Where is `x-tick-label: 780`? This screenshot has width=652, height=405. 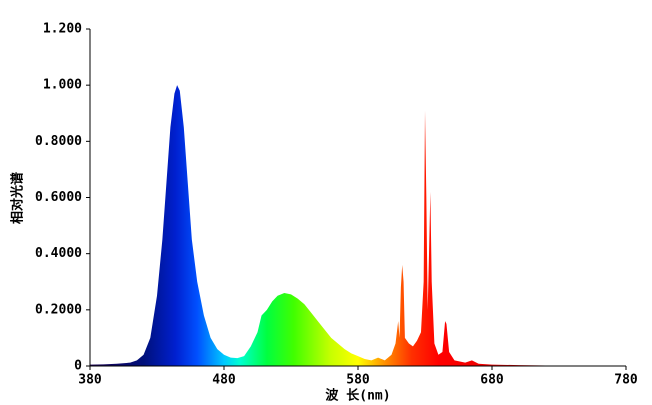
x-tick-label: 780 is located at coordinates (626, 380).